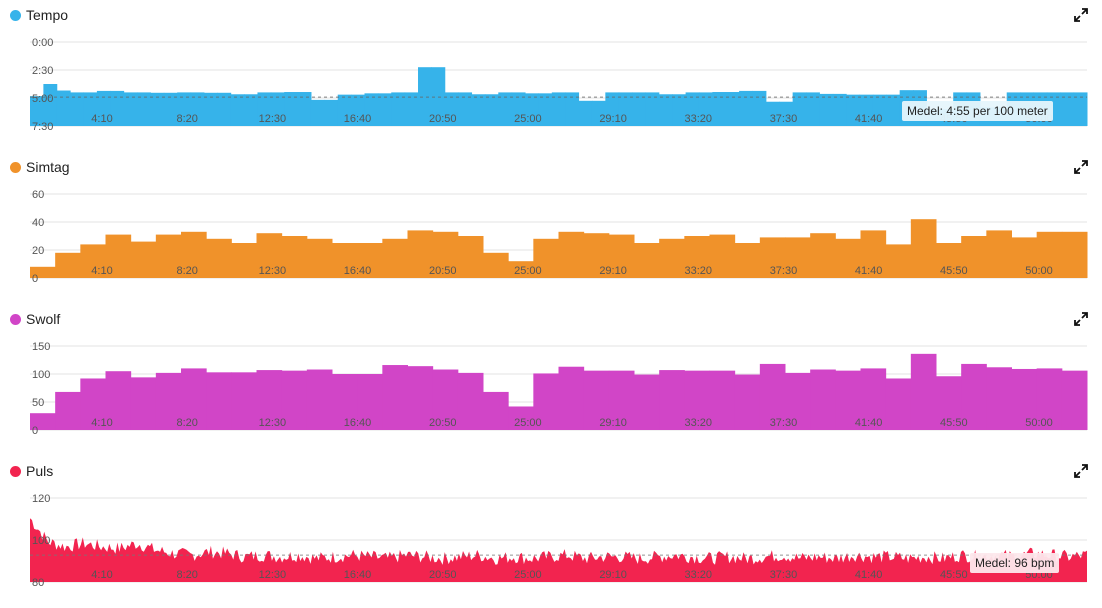  I want to click on swolf-header: Swolf, so click(35, 319).